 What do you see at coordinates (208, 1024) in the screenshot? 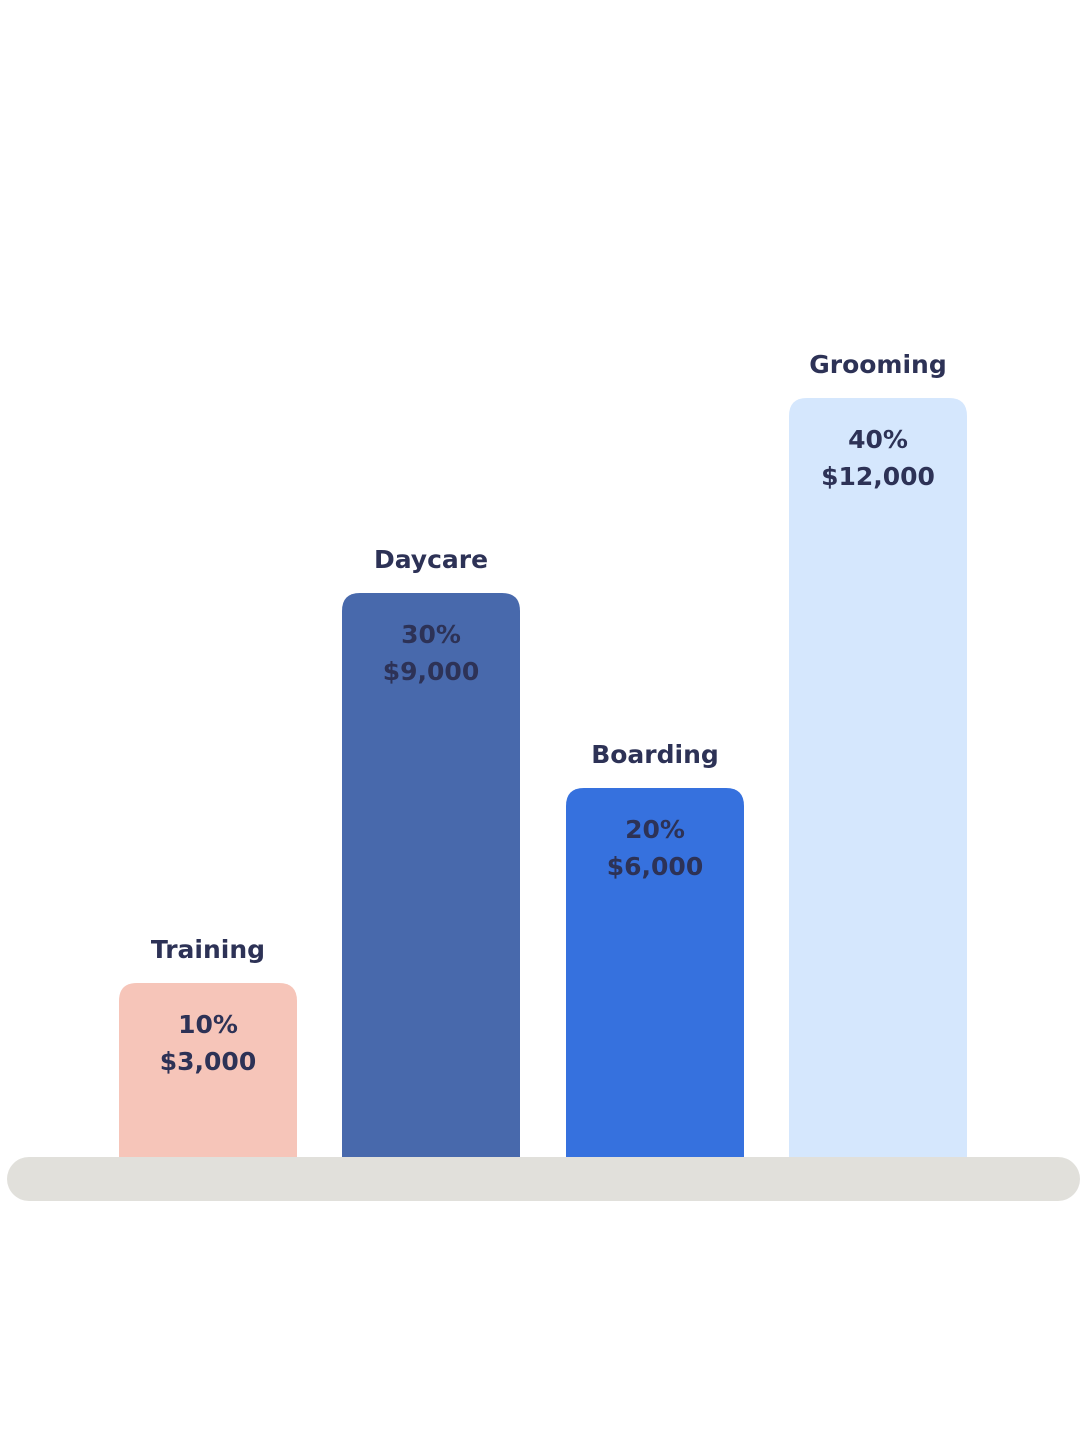
I see `percent-label: 10%` at bounding box center [208, 1024].